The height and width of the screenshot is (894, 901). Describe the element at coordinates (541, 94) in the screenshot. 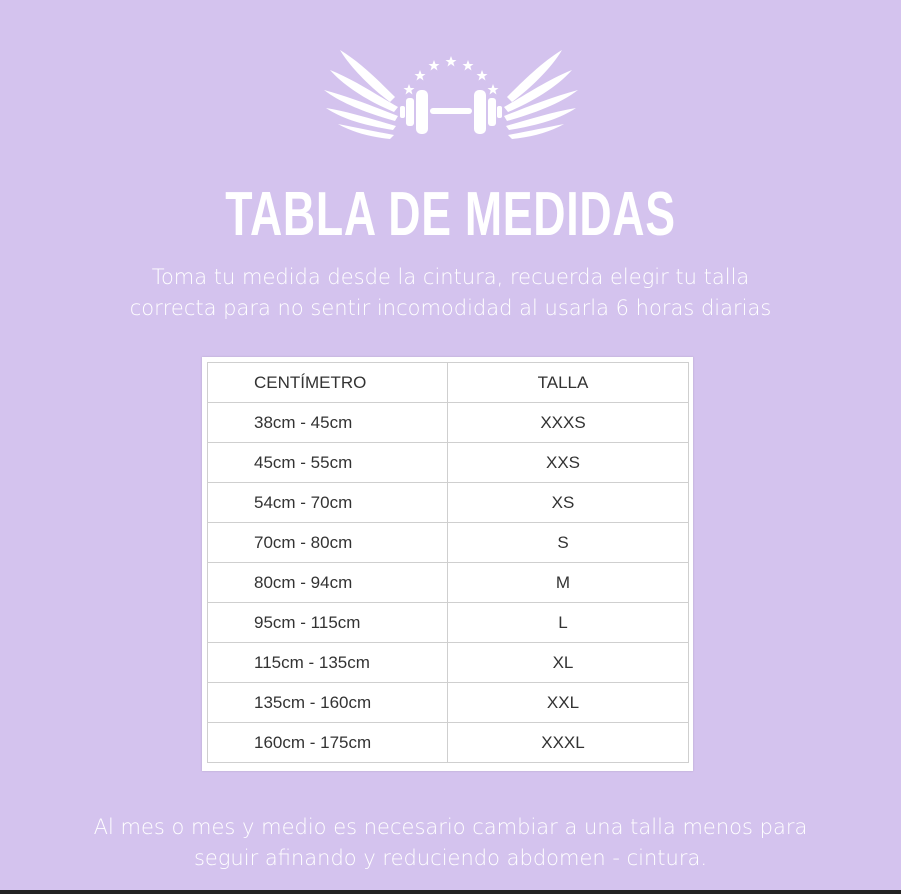

I see `wing-right-icon` at that location.